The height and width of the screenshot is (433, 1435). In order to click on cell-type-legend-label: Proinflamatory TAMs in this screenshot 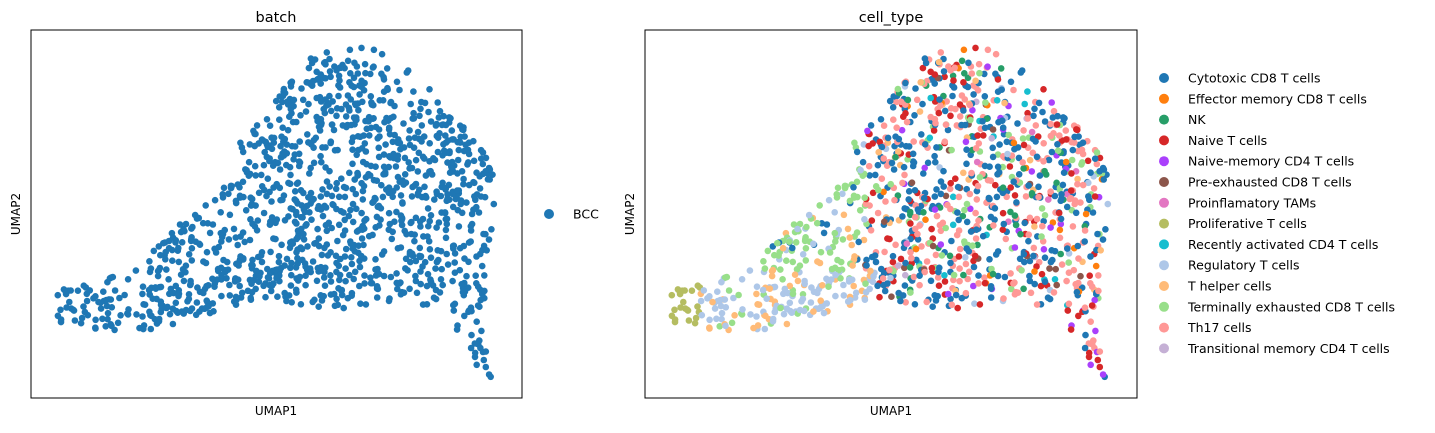, I will do `click(1252, 202)`.